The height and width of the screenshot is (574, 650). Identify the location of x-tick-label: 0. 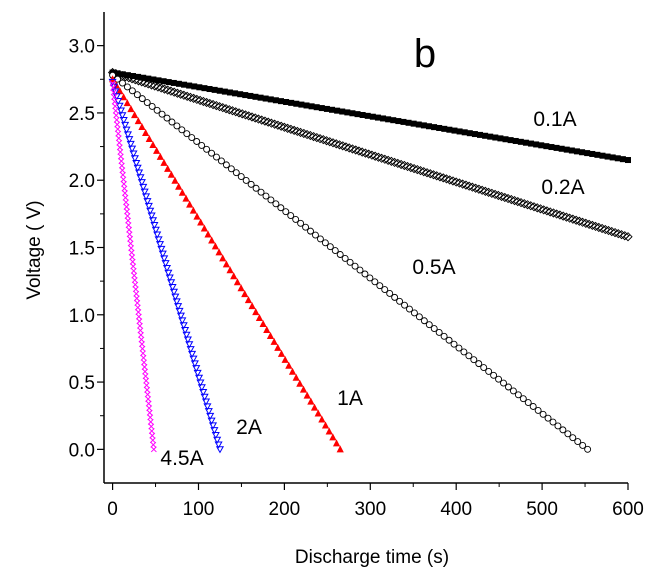
(112, 509).